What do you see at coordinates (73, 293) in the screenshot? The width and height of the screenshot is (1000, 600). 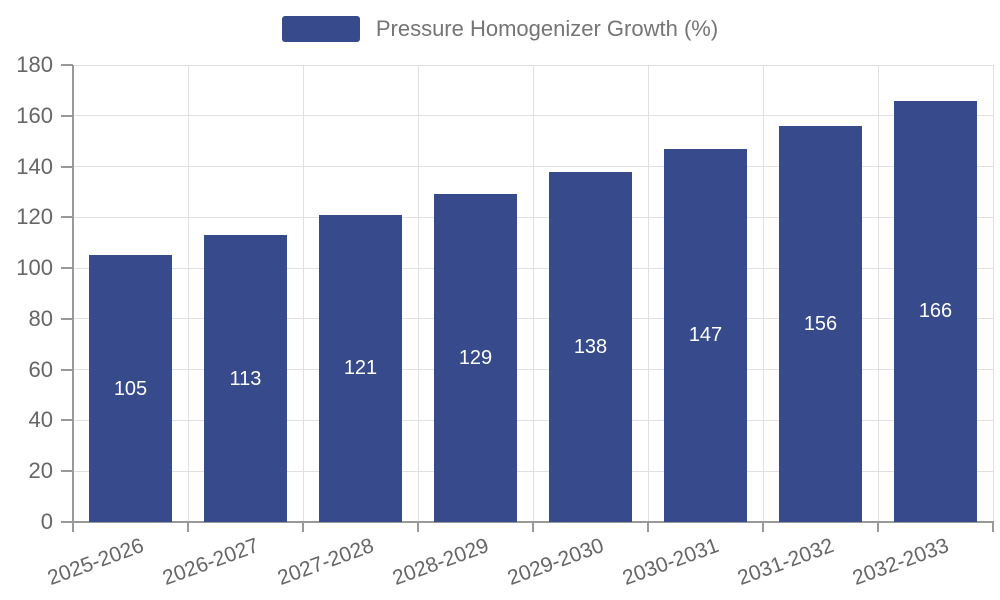 I see `y-axis-line` at bounding box center [73, 293].